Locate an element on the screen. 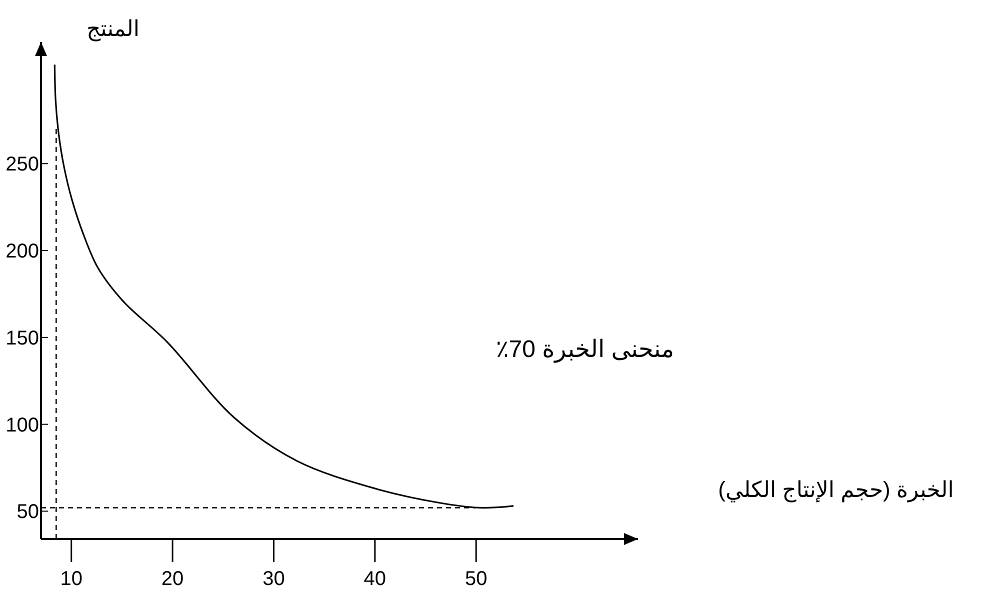  x-tick-label: 30 is located at coordinates (273, 579).